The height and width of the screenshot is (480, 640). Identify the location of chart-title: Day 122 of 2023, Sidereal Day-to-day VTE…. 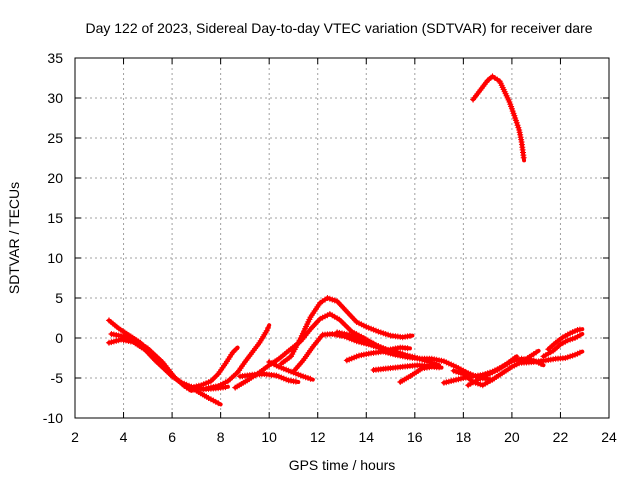
(338, 28).